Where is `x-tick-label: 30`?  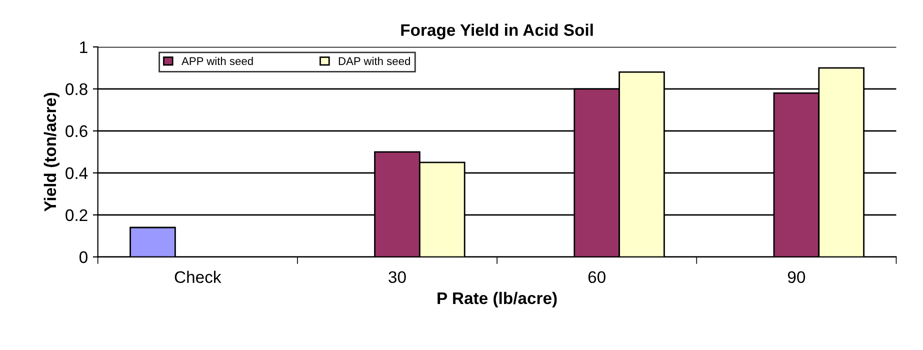 x-tick-label: 30 is located at coordinates (397, 277).